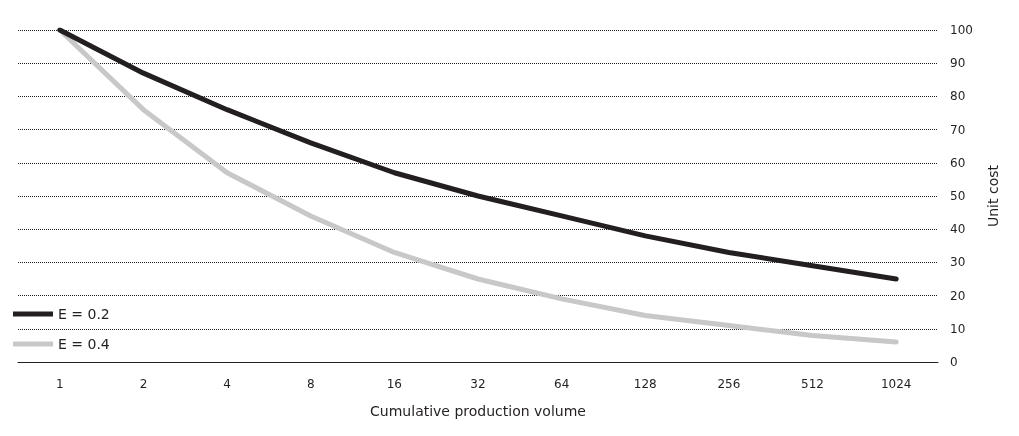  What do you see at coordinates (84, 344) in the screenshot?
I see `legend-label: E = 0.4` at bounding box center [84, 344].